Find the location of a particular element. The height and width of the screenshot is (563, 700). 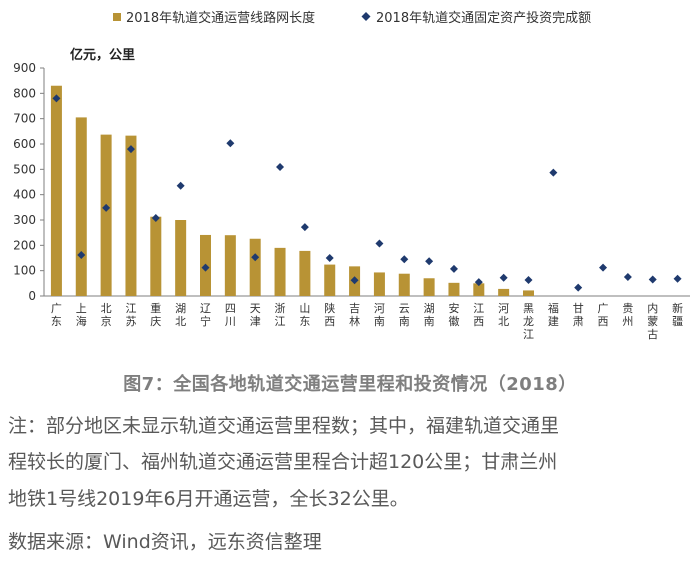

x-tick-label: 甘肃 is located at coordinates (578, 315).